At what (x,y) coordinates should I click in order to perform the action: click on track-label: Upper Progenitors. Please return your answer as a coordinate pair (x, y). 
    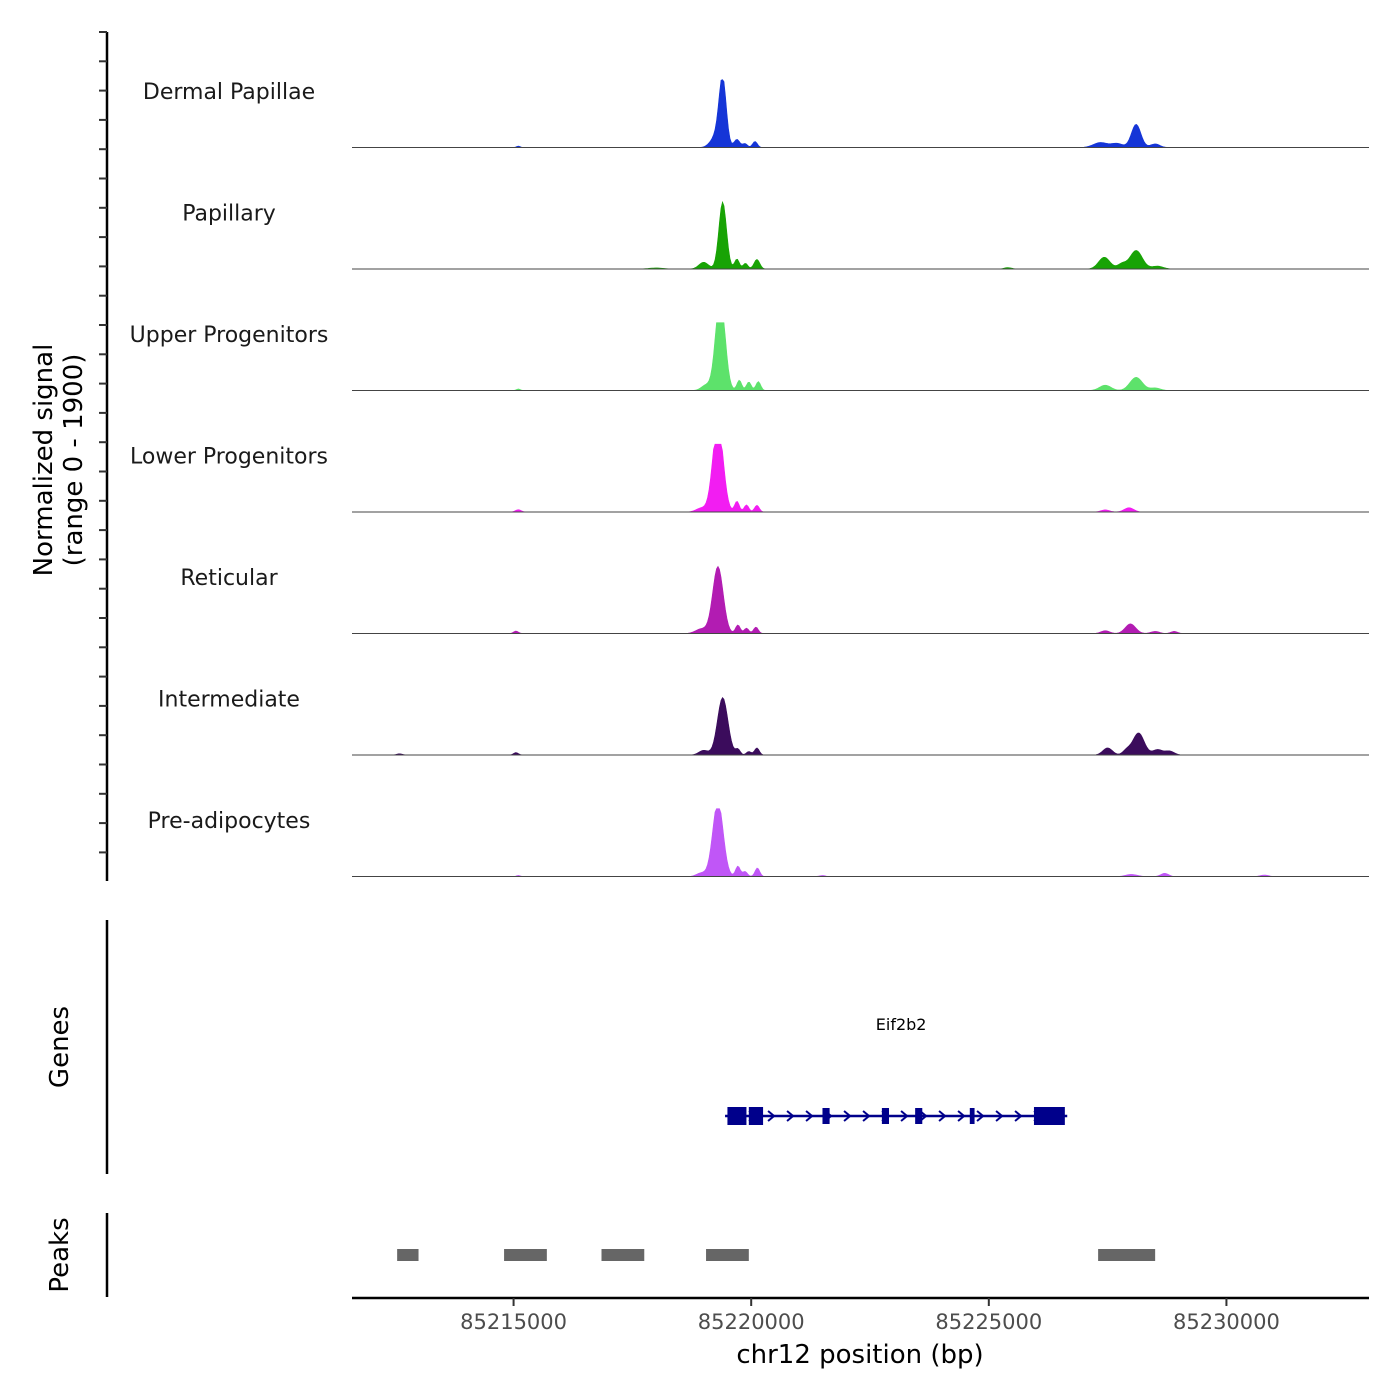
    Looking at the image, I should click on (229, 335).